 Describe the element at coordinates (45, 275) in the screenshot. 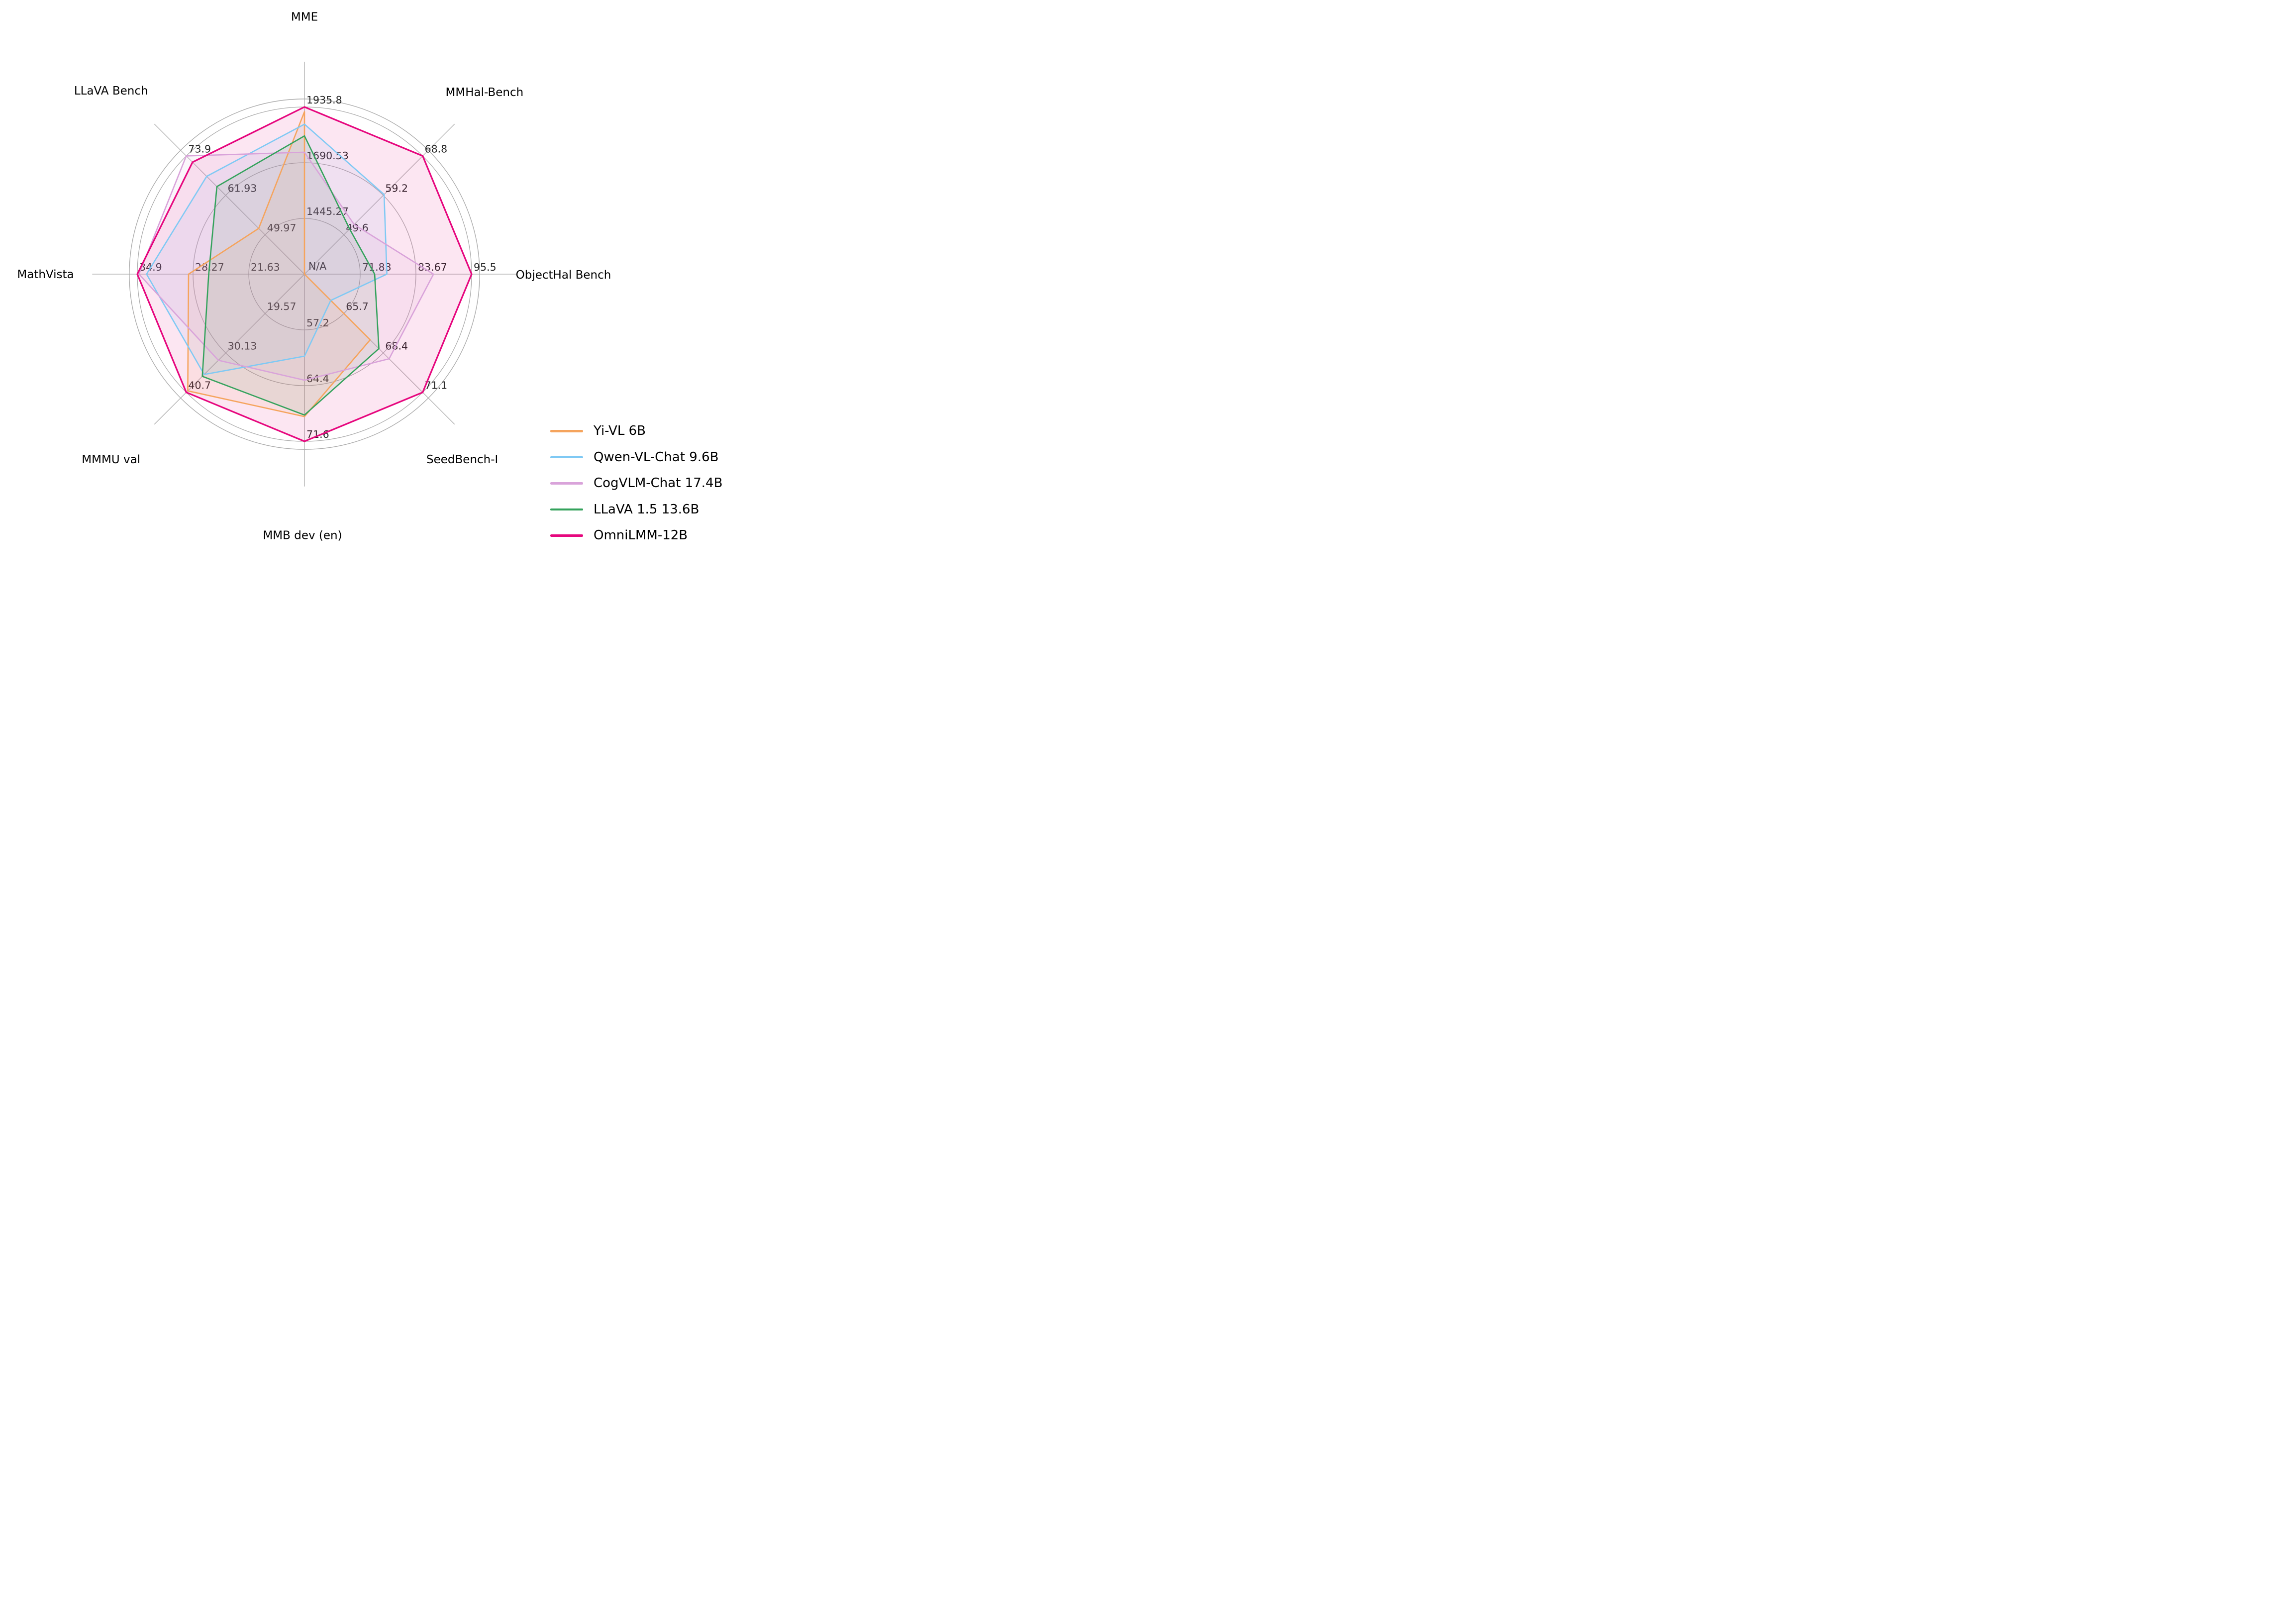

I see `axis-title: MathVista` at that location.